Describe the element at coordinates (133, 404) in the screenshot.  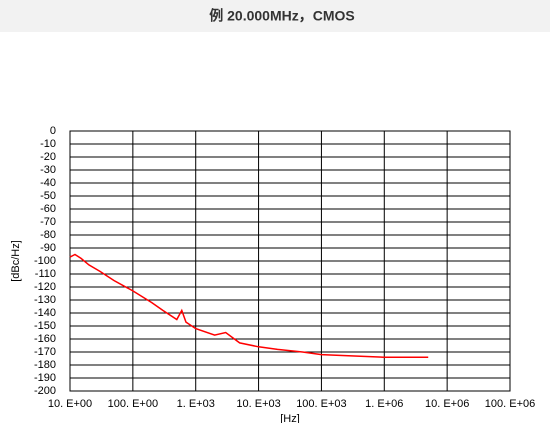
I see `x-tick-label: 100. E+00` at that location.